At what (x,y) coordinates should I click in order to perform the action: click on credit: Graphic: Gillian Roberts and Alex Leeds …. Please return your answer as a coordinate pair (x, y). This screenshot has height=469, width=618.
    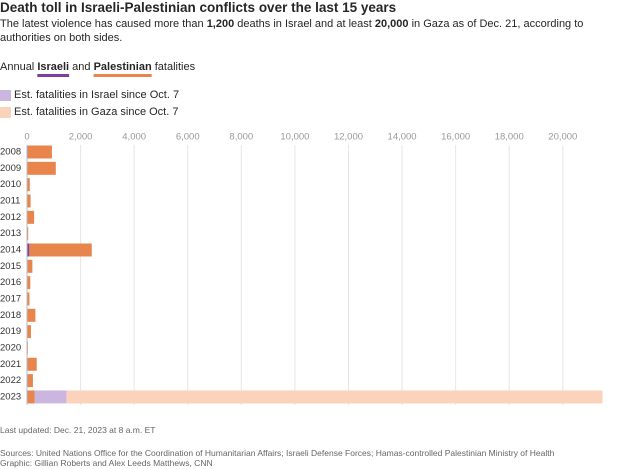
    Looking at the image, I should click on (106, 463).